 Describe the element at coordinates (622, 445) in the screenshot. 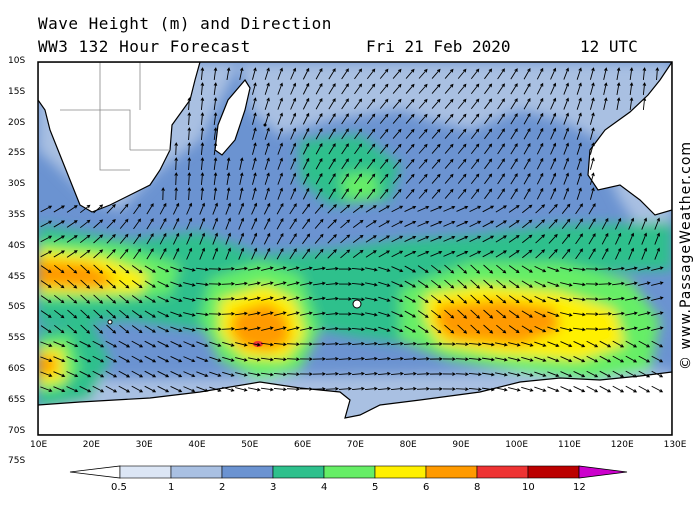

I see `longitude-label: 120E` at that location.